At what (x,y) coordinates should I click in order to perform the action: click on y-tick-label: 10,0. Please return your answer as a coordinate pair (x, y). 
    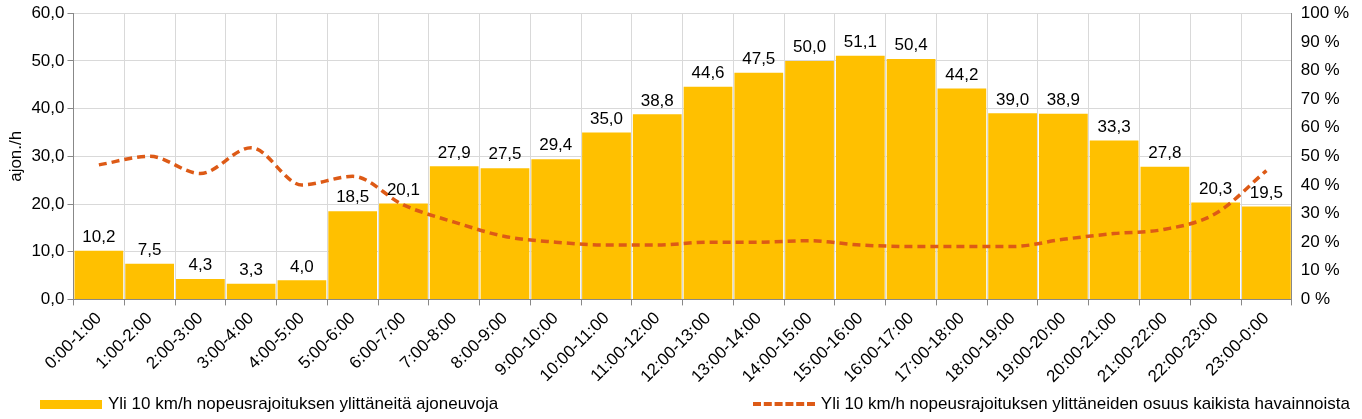
    Looking at the image, I should click on (48, 251).